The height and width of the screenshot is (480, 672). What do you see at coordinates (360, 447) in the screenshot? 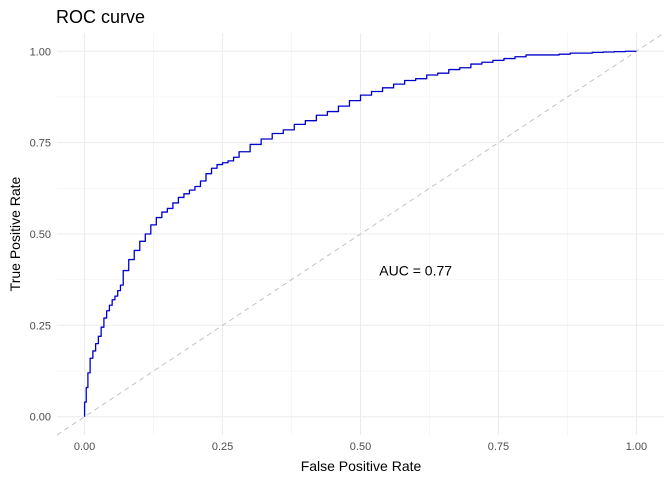
I see `x-tick-label: 0.50` at bounding box center [360, 447].